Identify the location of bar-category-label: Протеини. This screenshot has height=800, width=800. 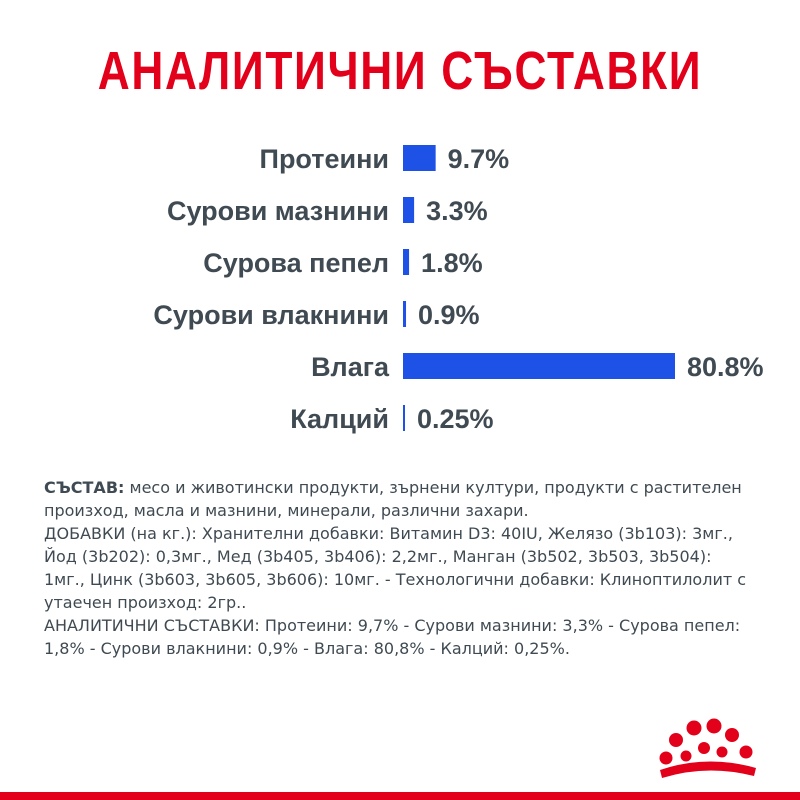
(324, 159).